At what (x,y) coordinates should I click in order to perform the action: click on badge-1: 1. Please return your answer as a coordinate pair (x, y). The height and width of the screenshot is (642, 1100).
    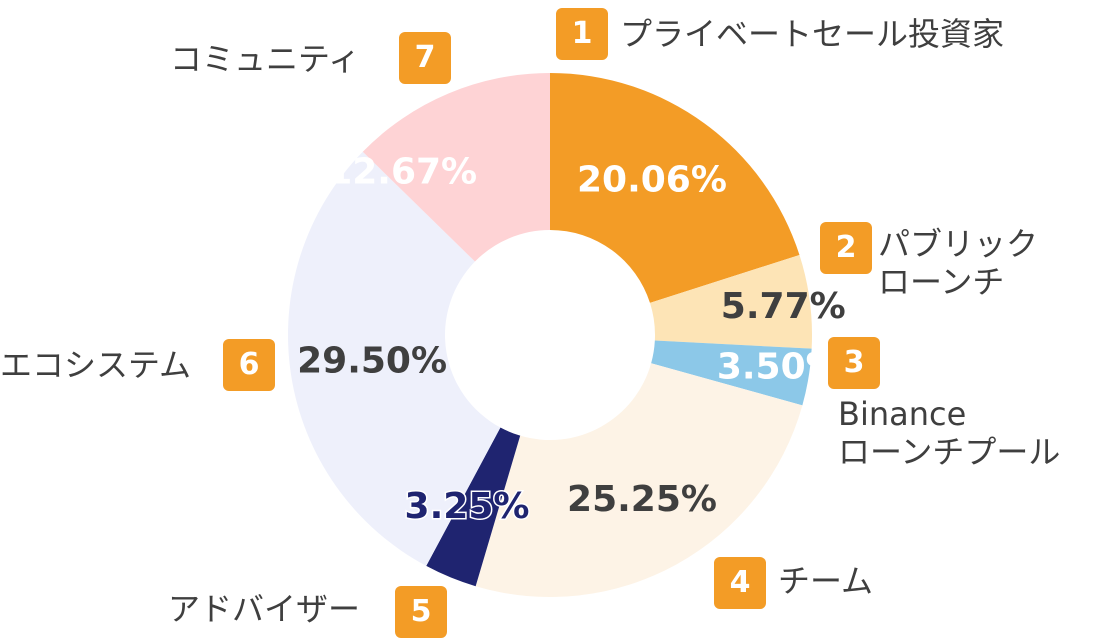
    Looking at the image, I should click on (582, 34).